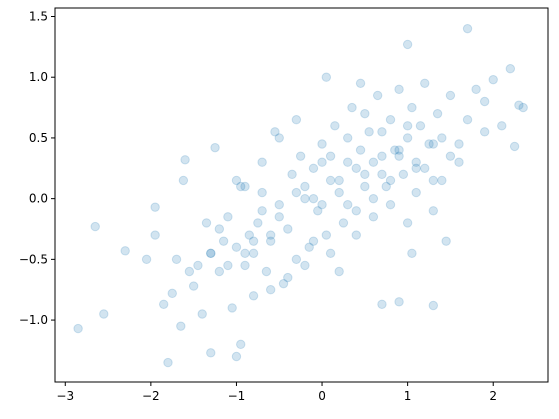 The height and width of the screenshot is (419, 559). What do you see at coordinates (38, 77) in the screenshot?
I see `y-tick-label: 1.0` at bounding box center [38, 77].